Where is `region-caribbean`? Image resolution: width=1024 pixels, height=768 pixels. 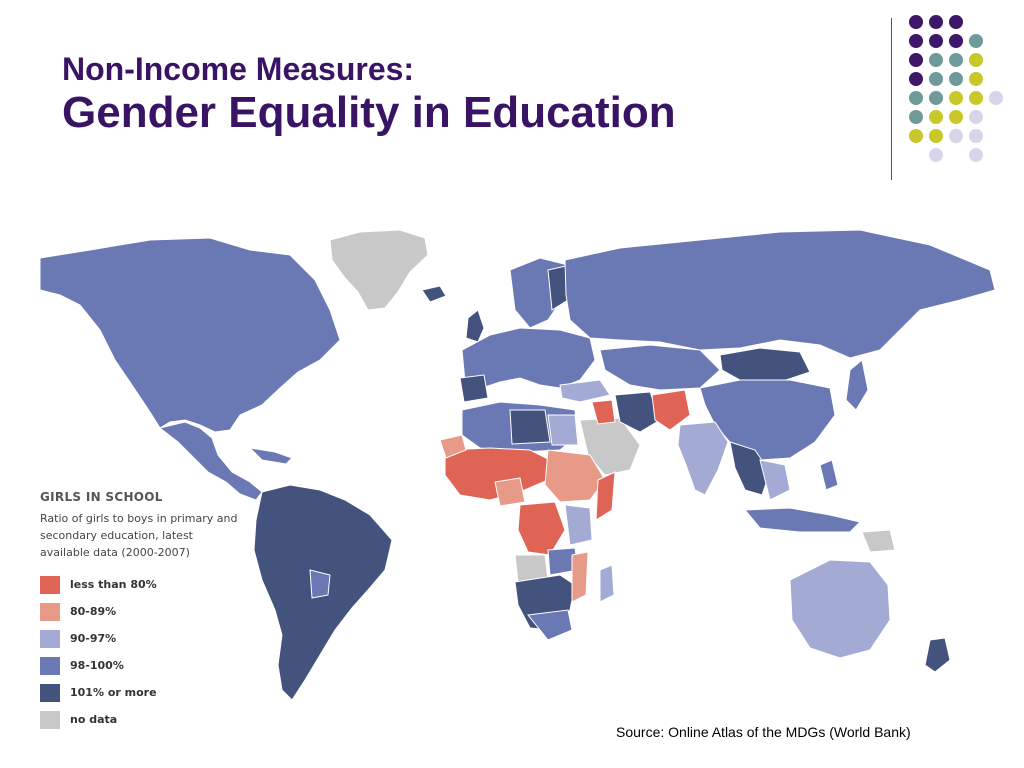
region-caribbean is located at coordinates (270, 456).